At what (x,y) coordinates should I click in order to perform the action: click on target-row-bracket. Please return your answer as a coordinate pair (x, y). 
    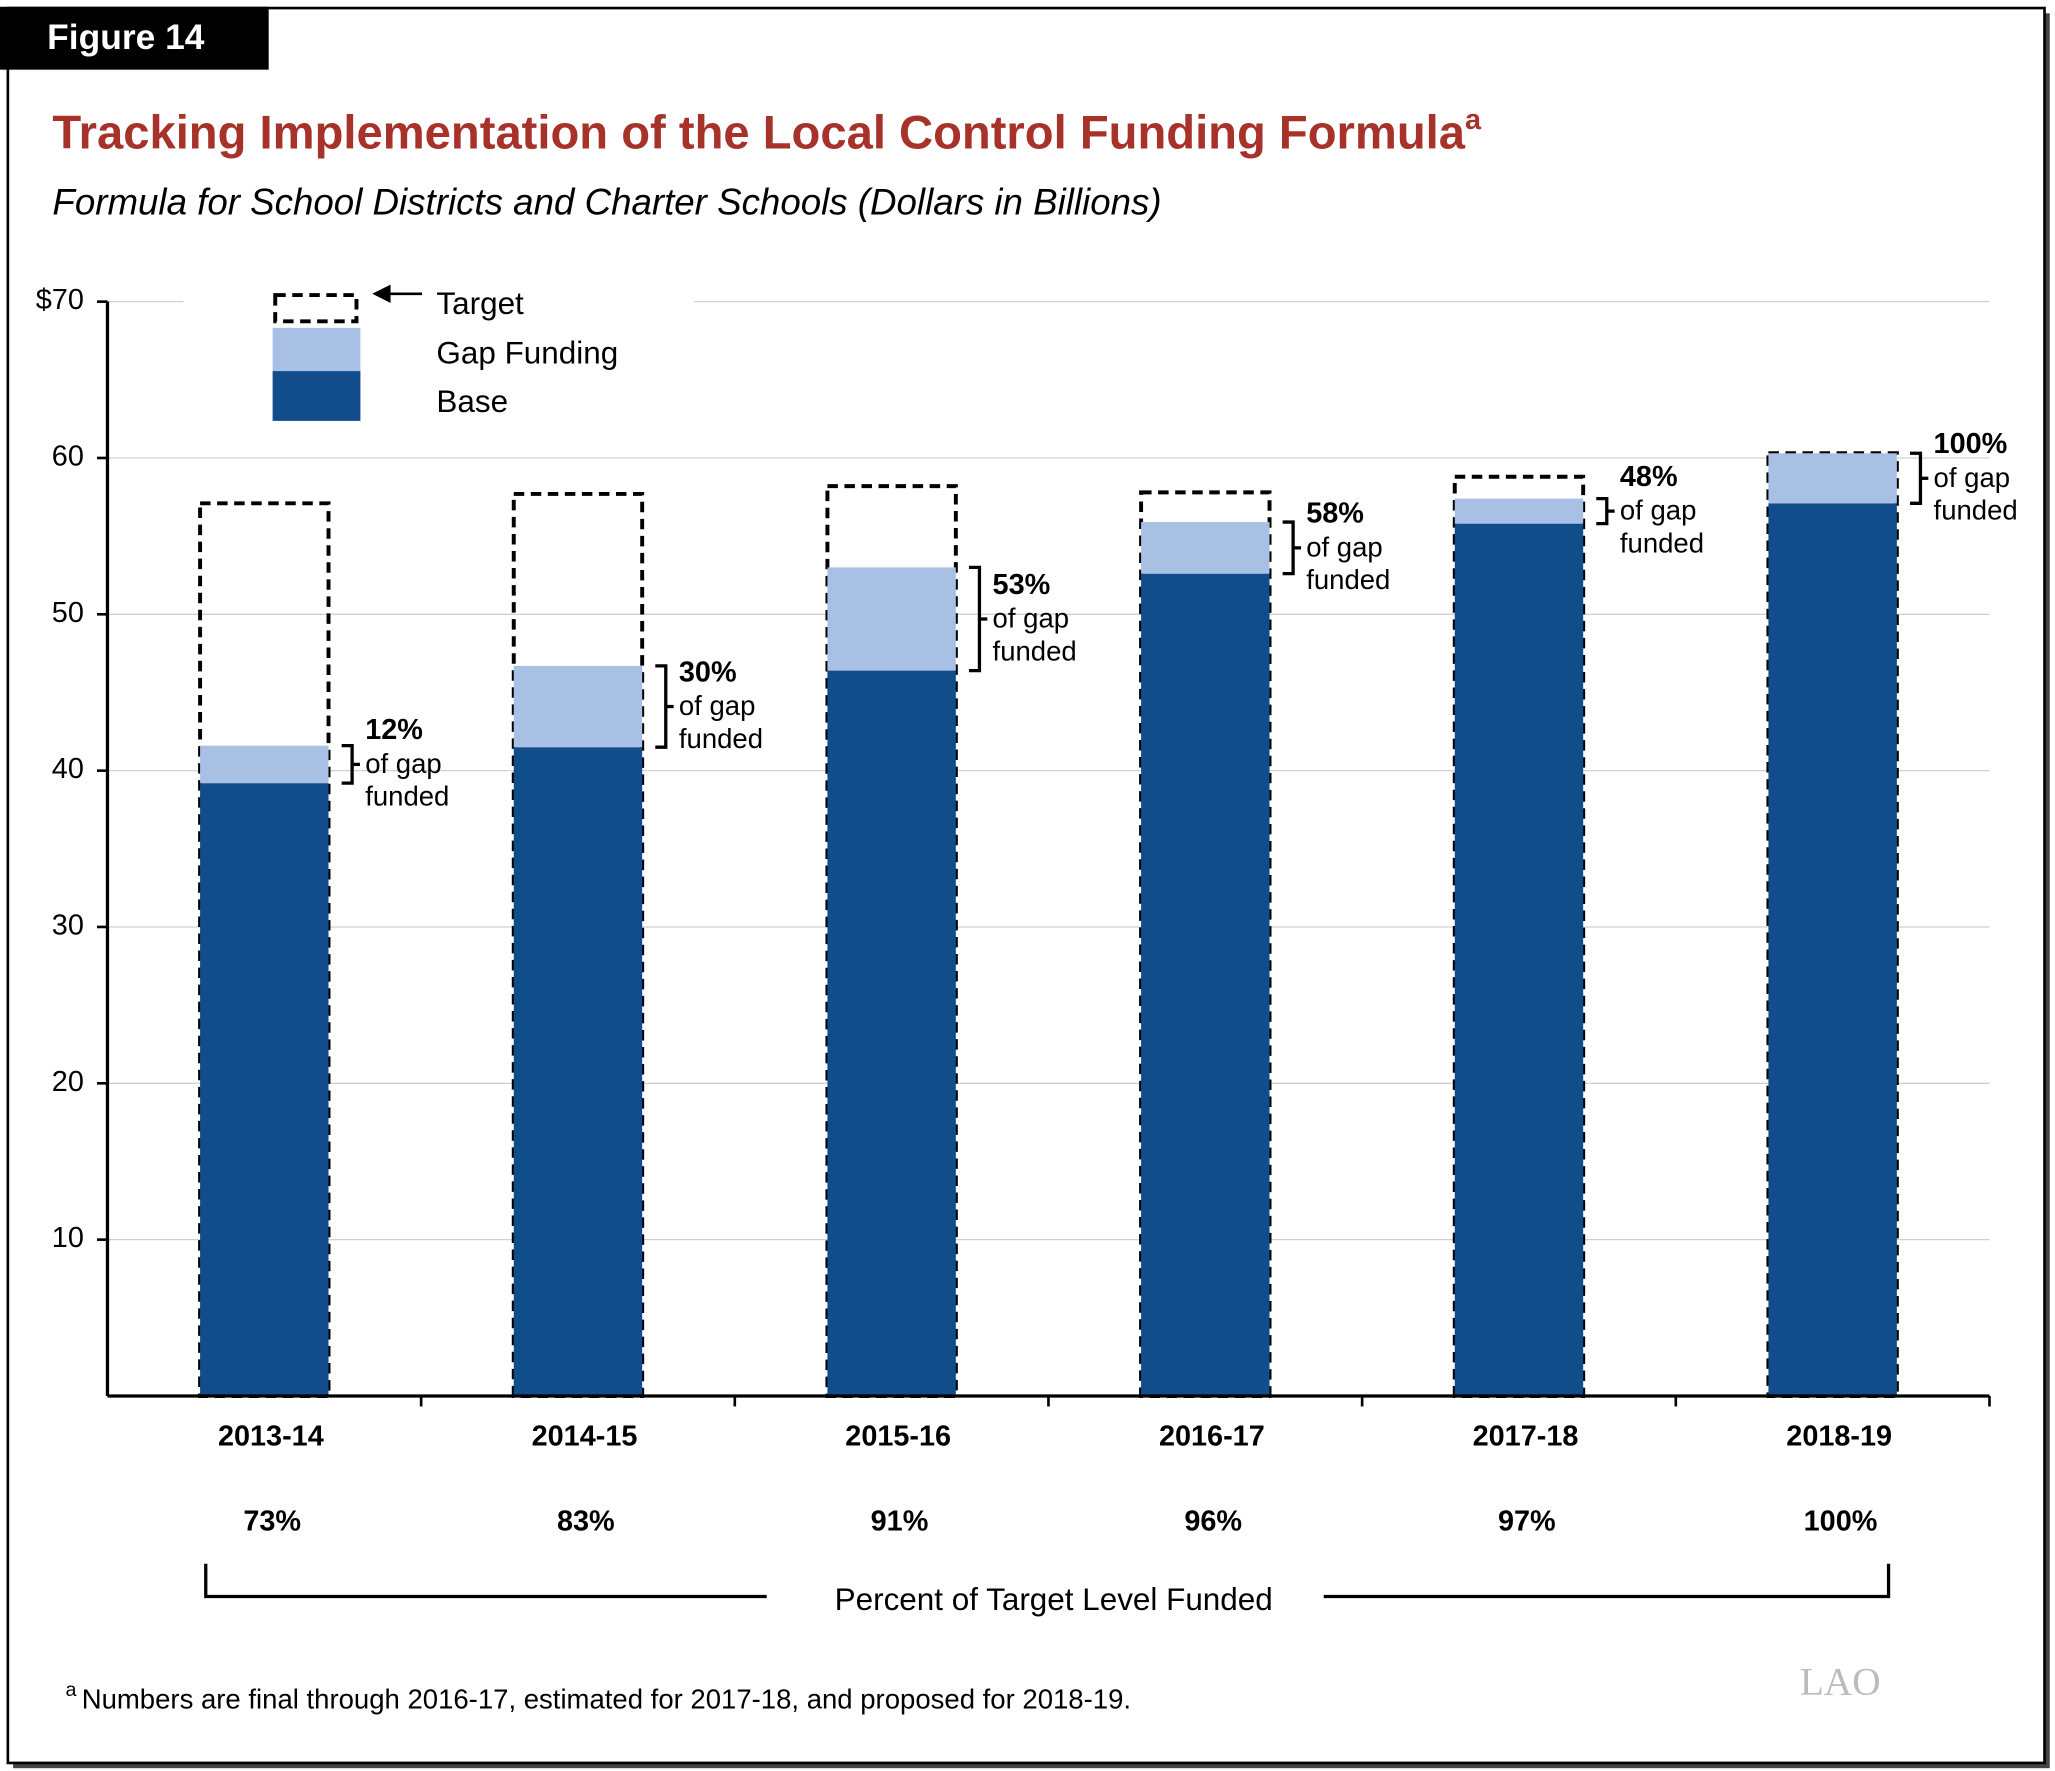
    Looking at the image, I should click on (1047, 1581).